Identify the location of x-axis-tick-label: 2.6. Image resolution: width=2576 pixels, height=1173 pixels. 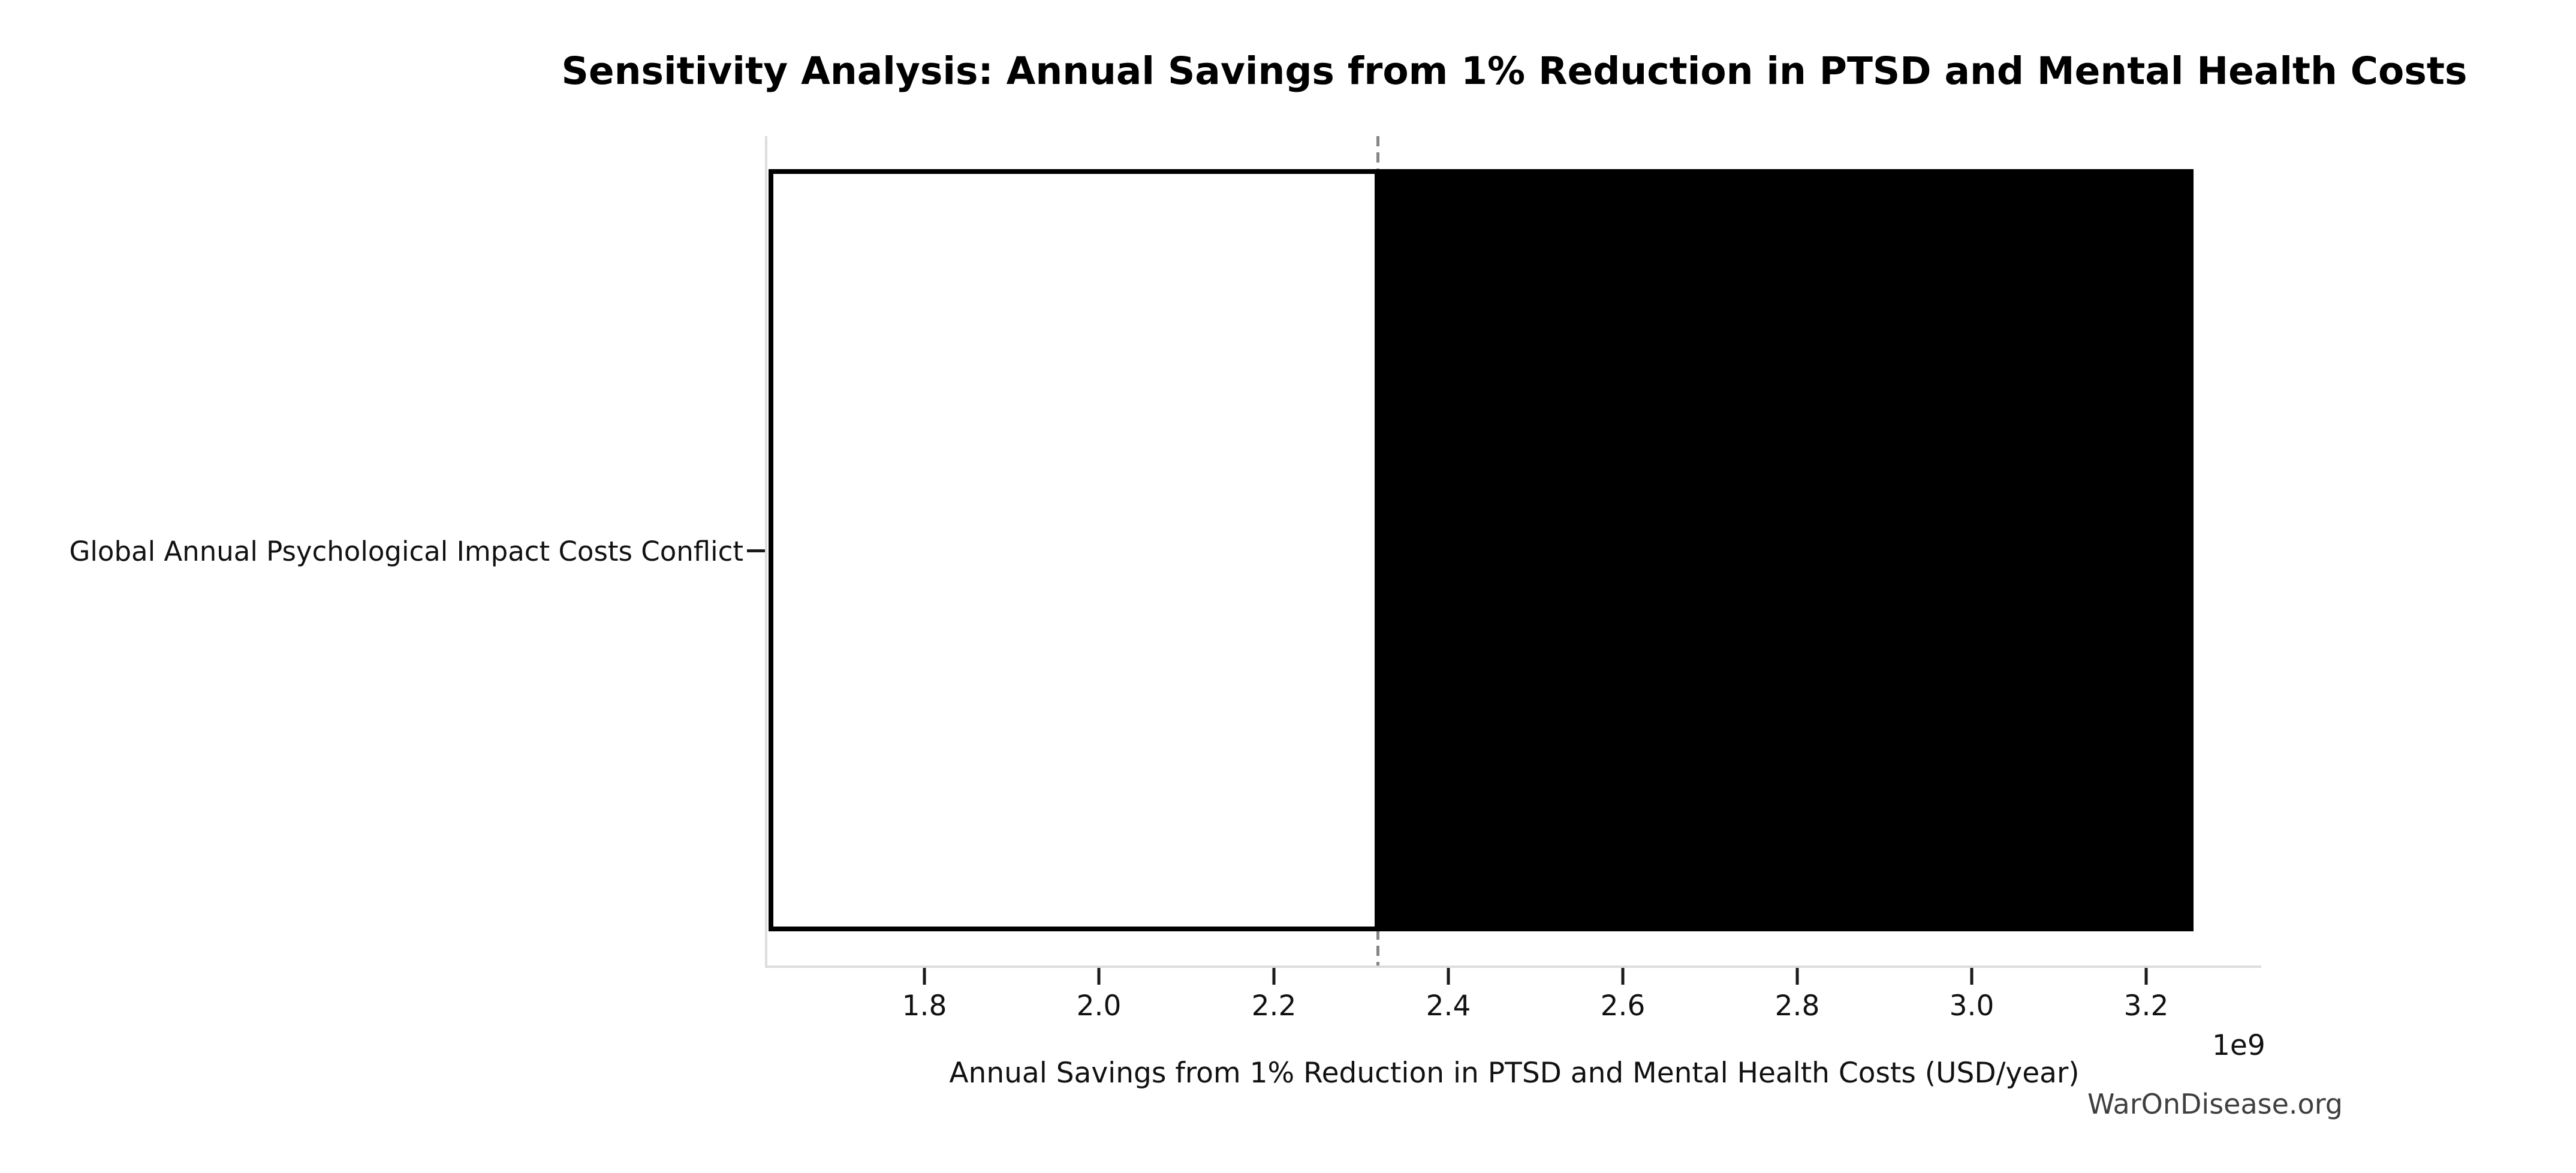
(1623, 1005).